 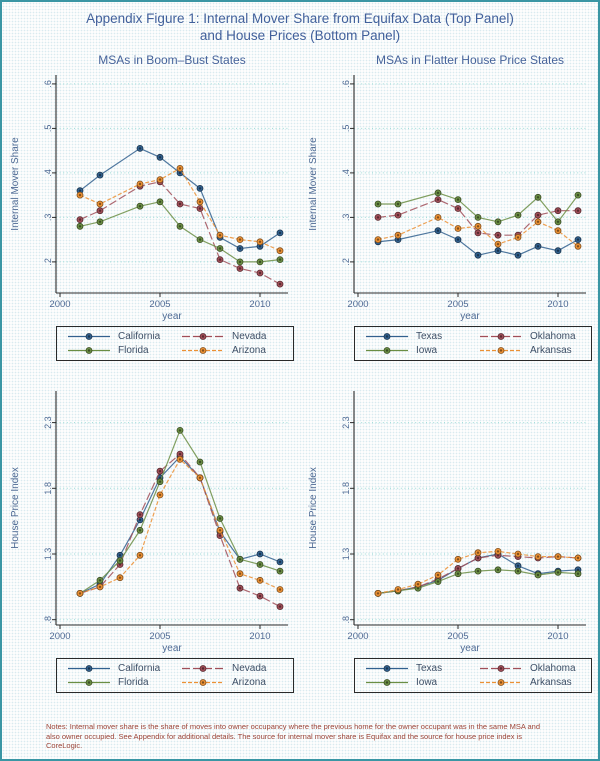 What do you see at coordinates (421, 668) in the screenshot?
I see `legend-item-texas: Texas` at bounding box center [421, 668].